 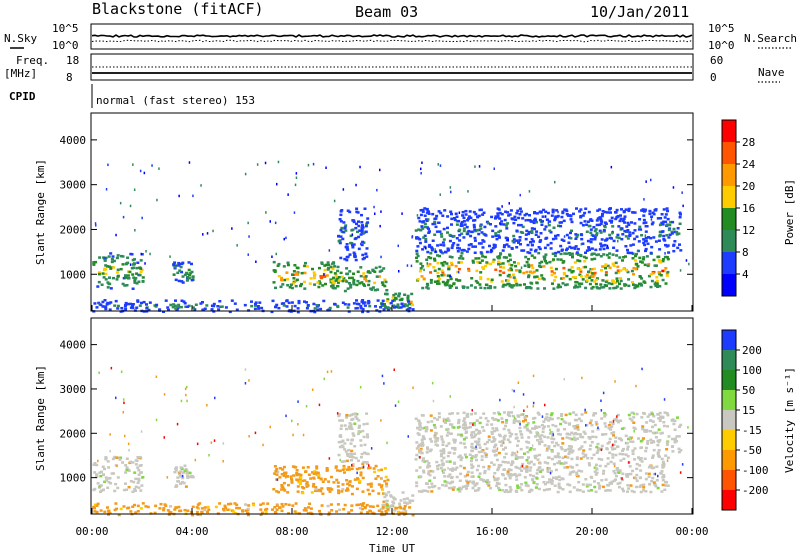 I want to click on velocity-colorbar-tick-label: 50, so click(x=748, y=390).